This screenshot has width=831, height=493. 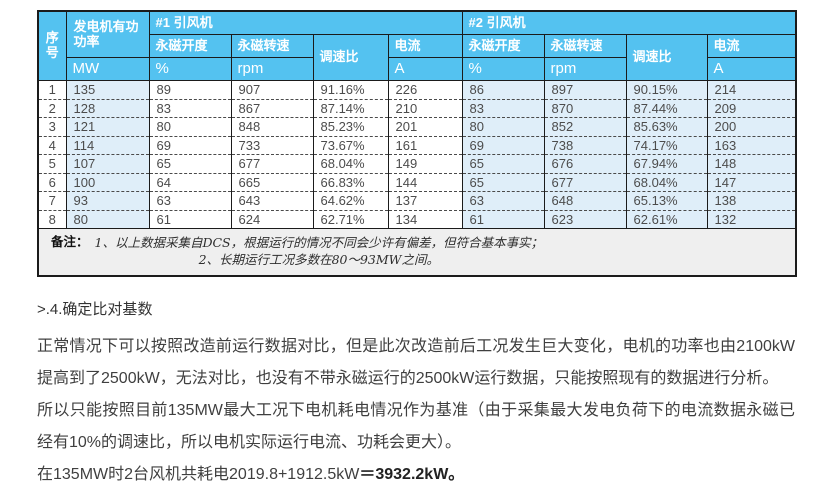 What do you see at coordinates (107, 108) in the screenshot?
I see `cell-power-mw: 128` at bounding box center [107, 108].